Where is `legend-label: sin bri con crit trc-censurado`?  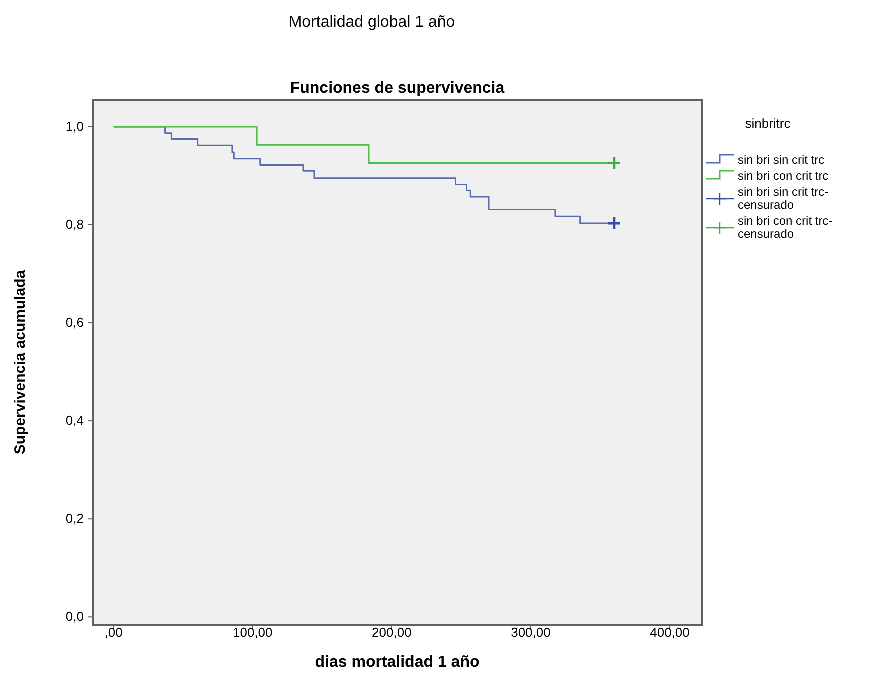
legend-label: sin bri con crit trc-censurado is located at coordinates (785, 227).